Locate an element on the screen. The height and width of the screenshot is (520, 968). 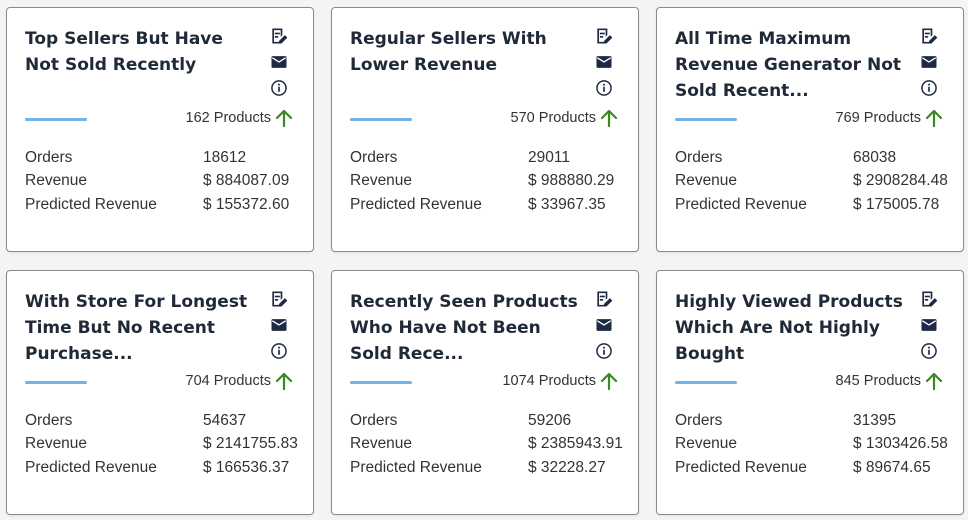
stat-value: 54637 is located at coordinates (225, 420).